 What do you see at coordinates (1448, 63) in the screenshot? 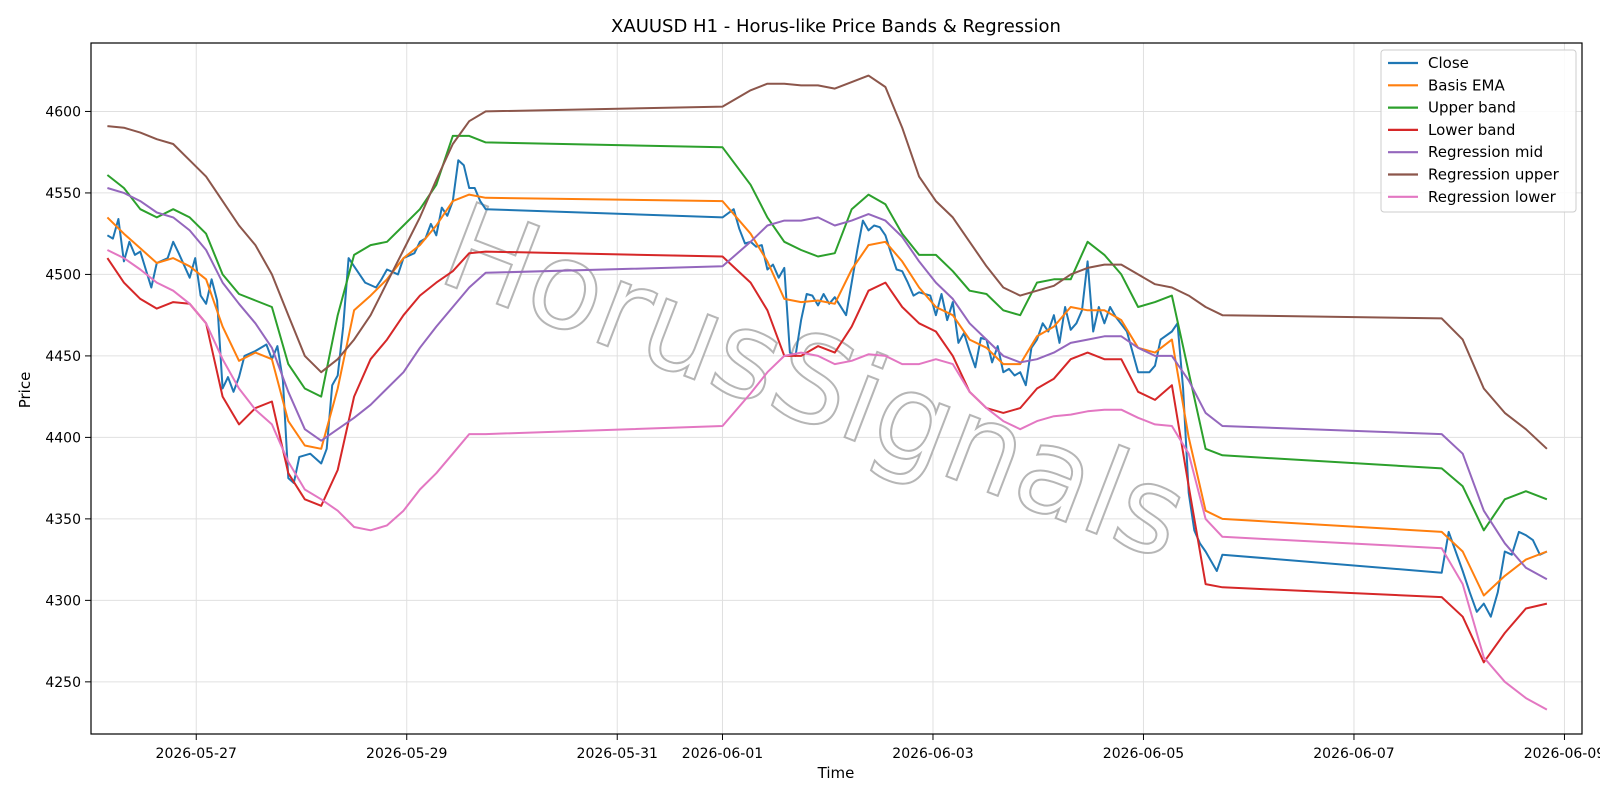
I see `legend-label: Close` at bounding box center [1448, 63].